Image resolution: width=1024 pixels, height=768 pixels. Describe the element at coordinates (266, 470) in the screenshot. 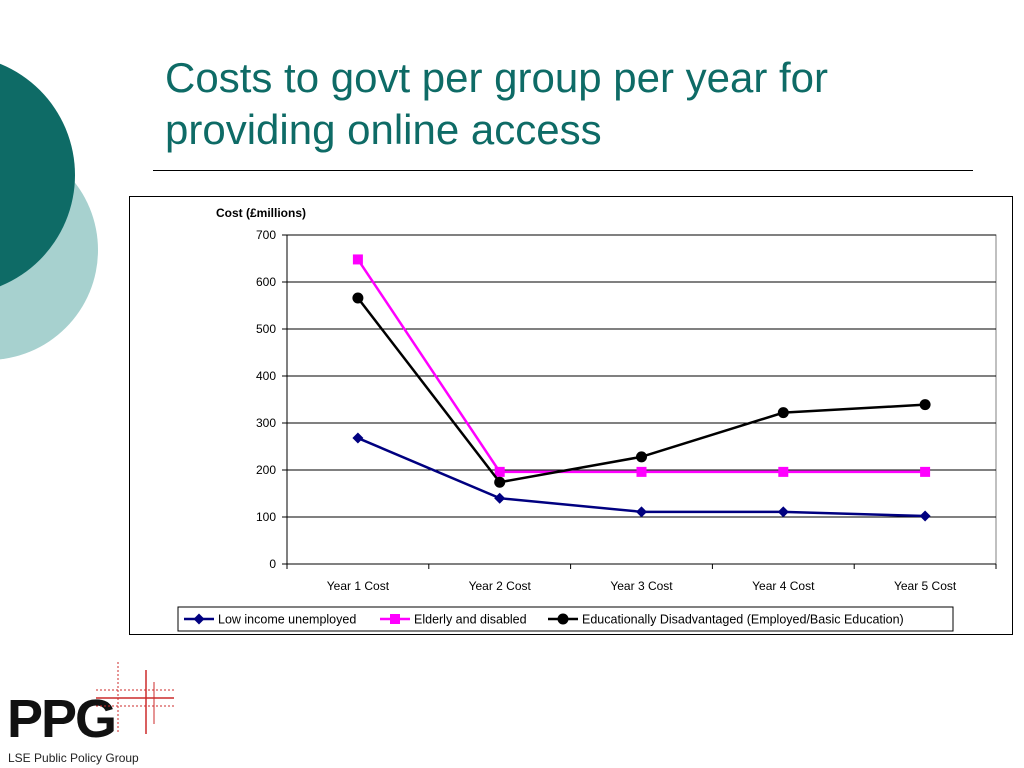

I see `y-tick-label: 200` at that location.